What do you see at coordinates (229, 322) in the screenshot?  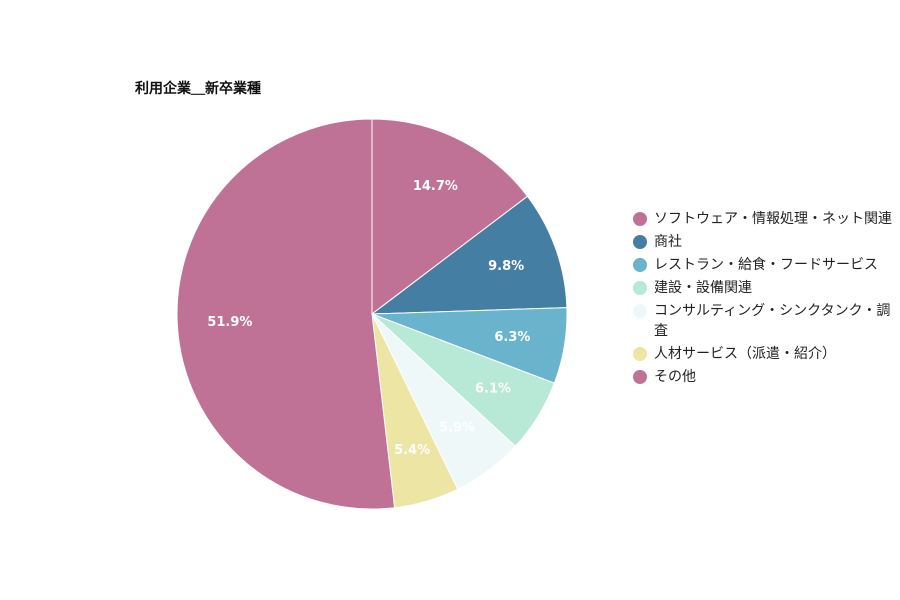 I see `pie-slice-label: 51.9%` at bounding box center [229, 322].